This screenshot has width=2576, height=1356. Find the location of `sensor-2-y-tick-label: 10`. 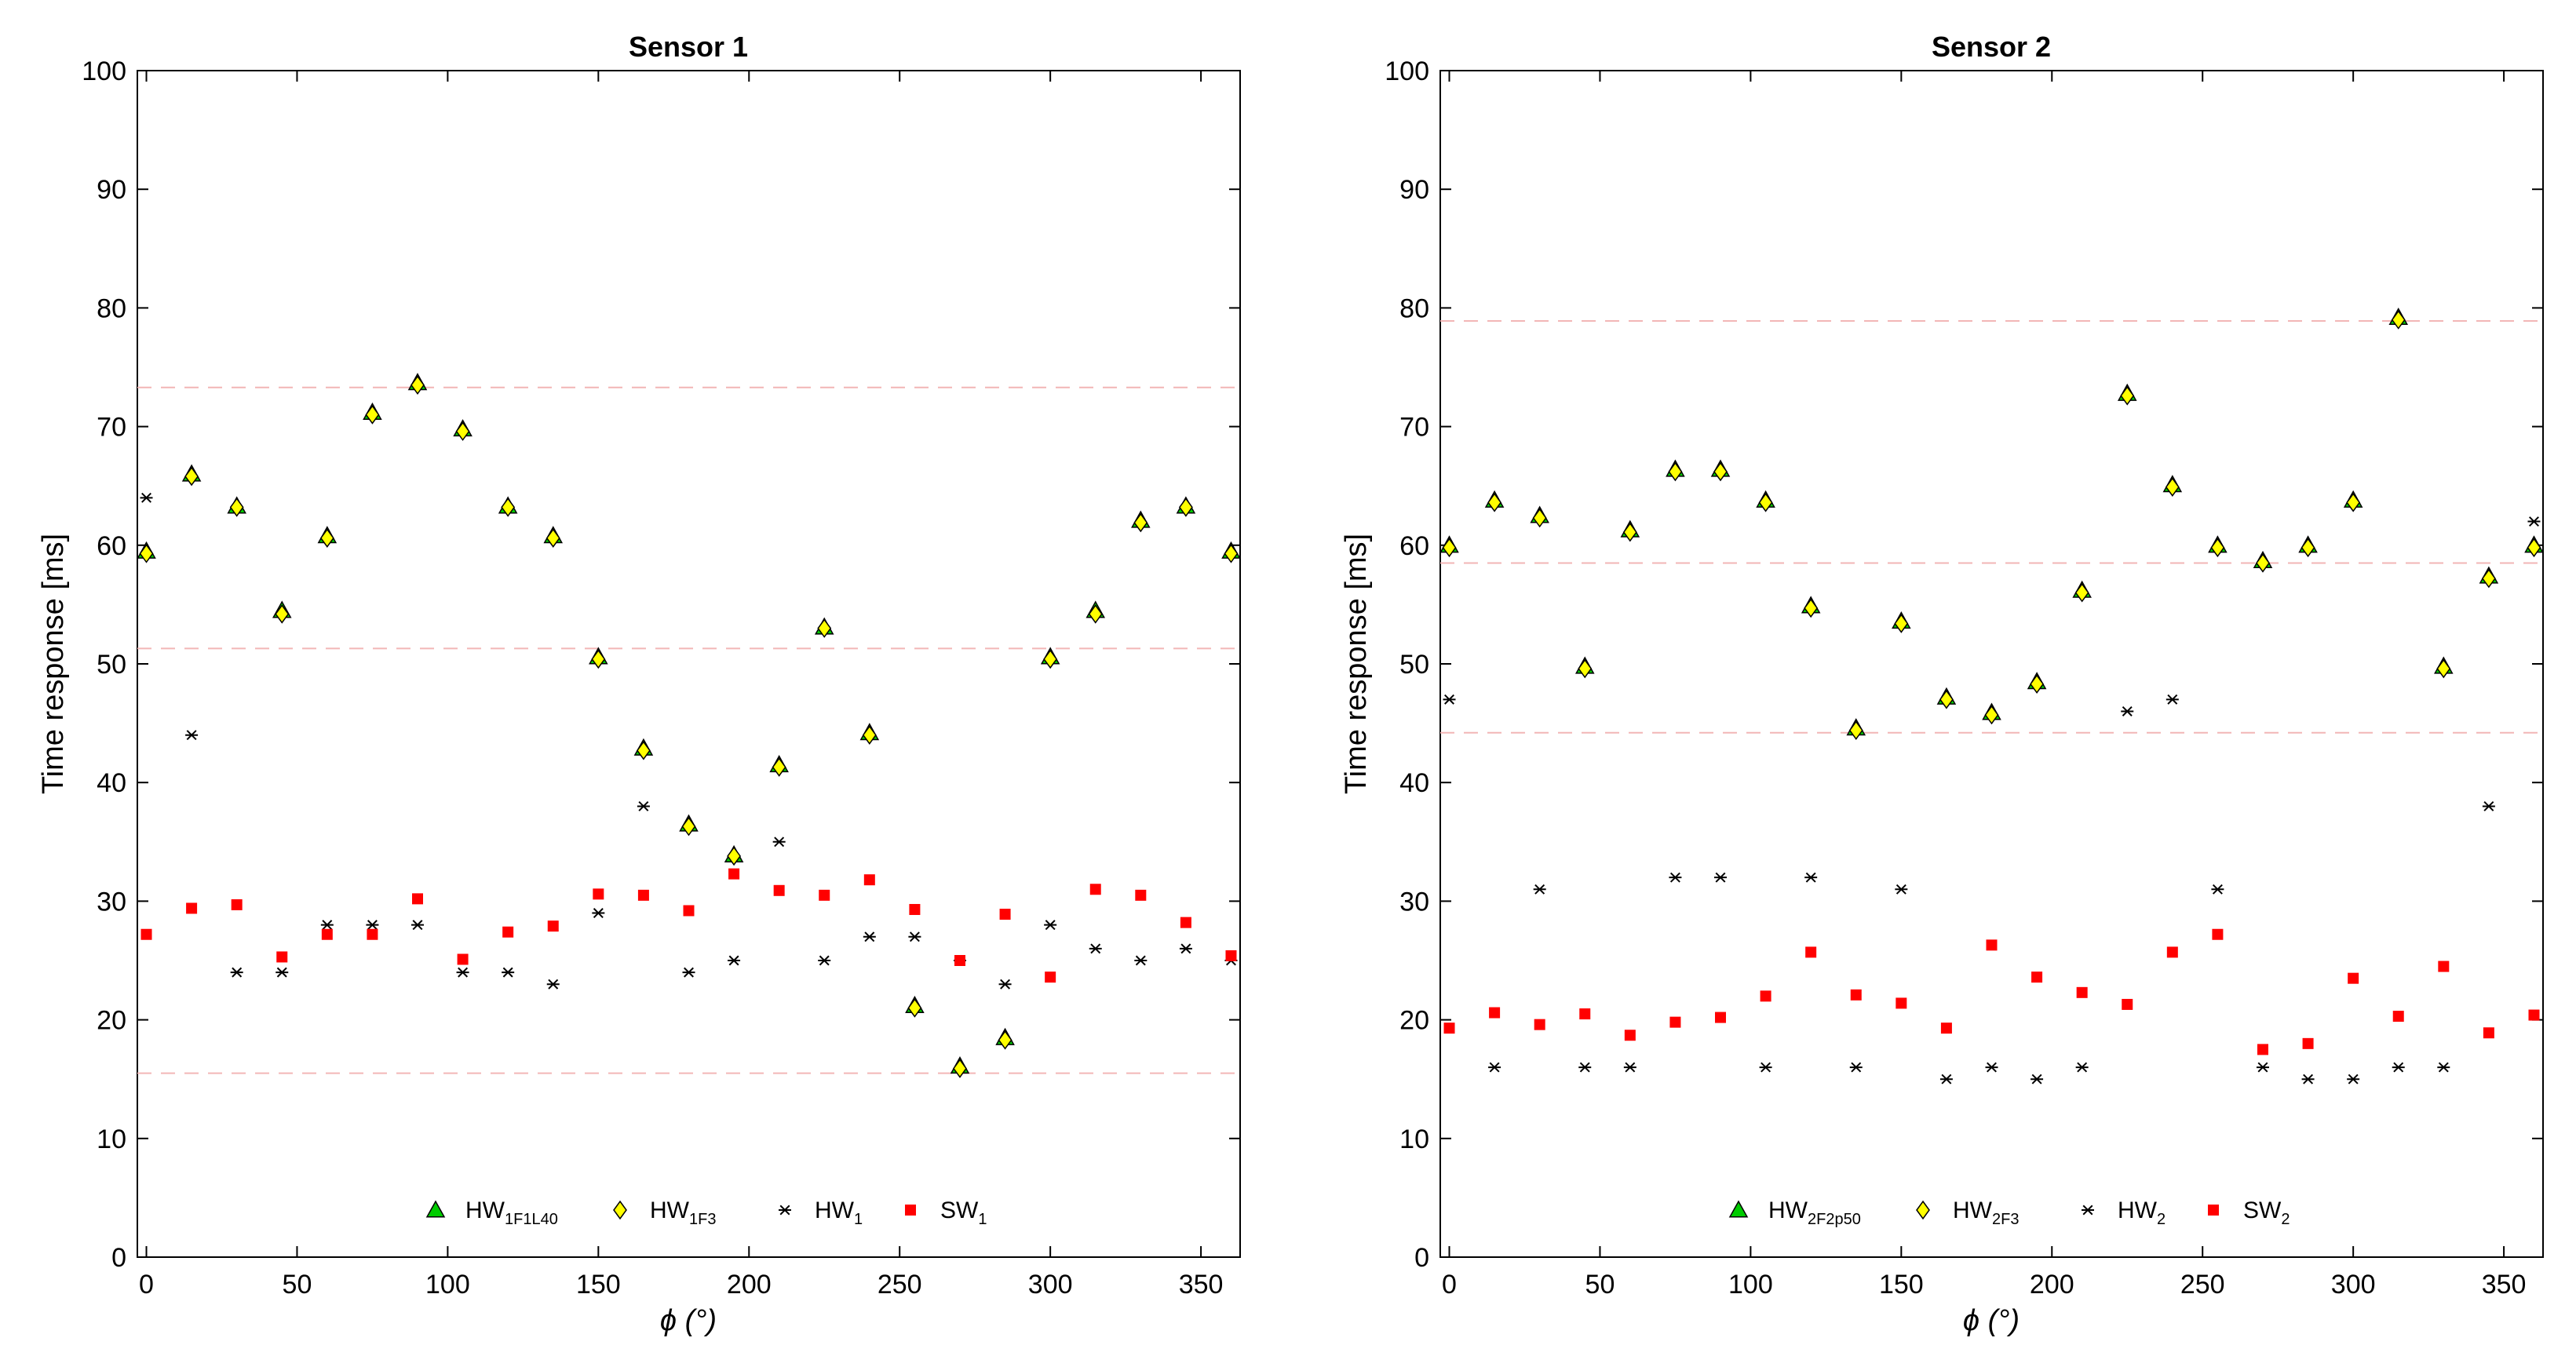

sensor-2-y-tick-label: 10 is located at coordinates (1414, 1139).